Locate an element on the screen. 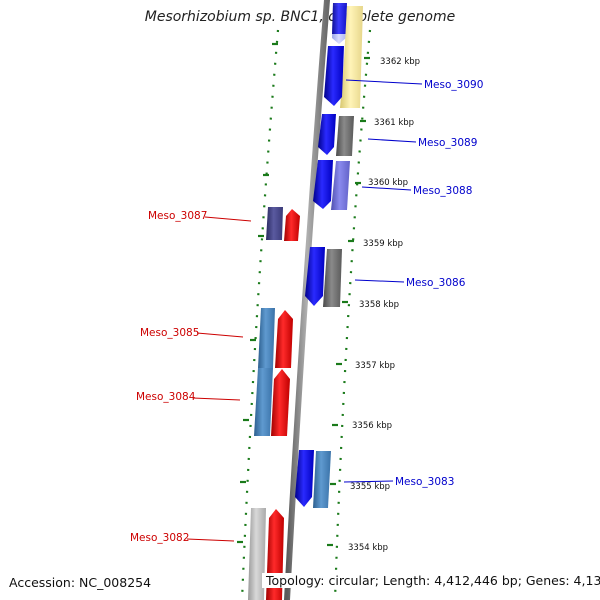 This screenshot has width=600, height=600. gene-label-meso-3090: Meso_3090 is located at coordinates (453, 85).